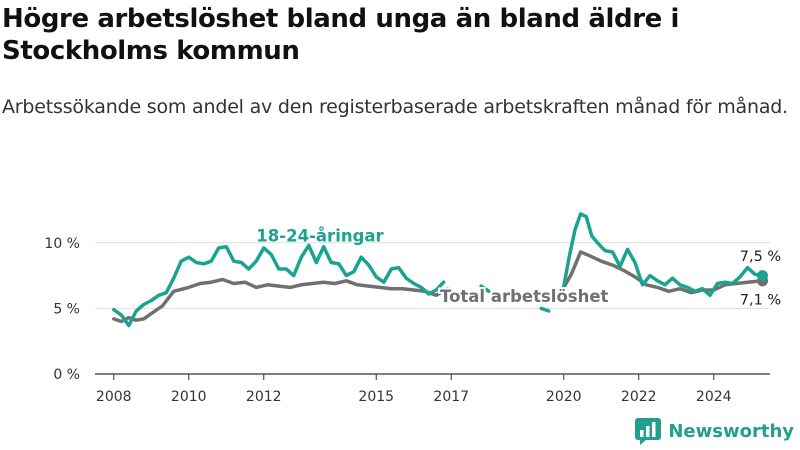 The height and width of the screenshot is (450, 800). What do you see at coordinates (66, 375) in the screenshot?
I see `y-tick-label: 0 %` at bounding box center [66, 375].